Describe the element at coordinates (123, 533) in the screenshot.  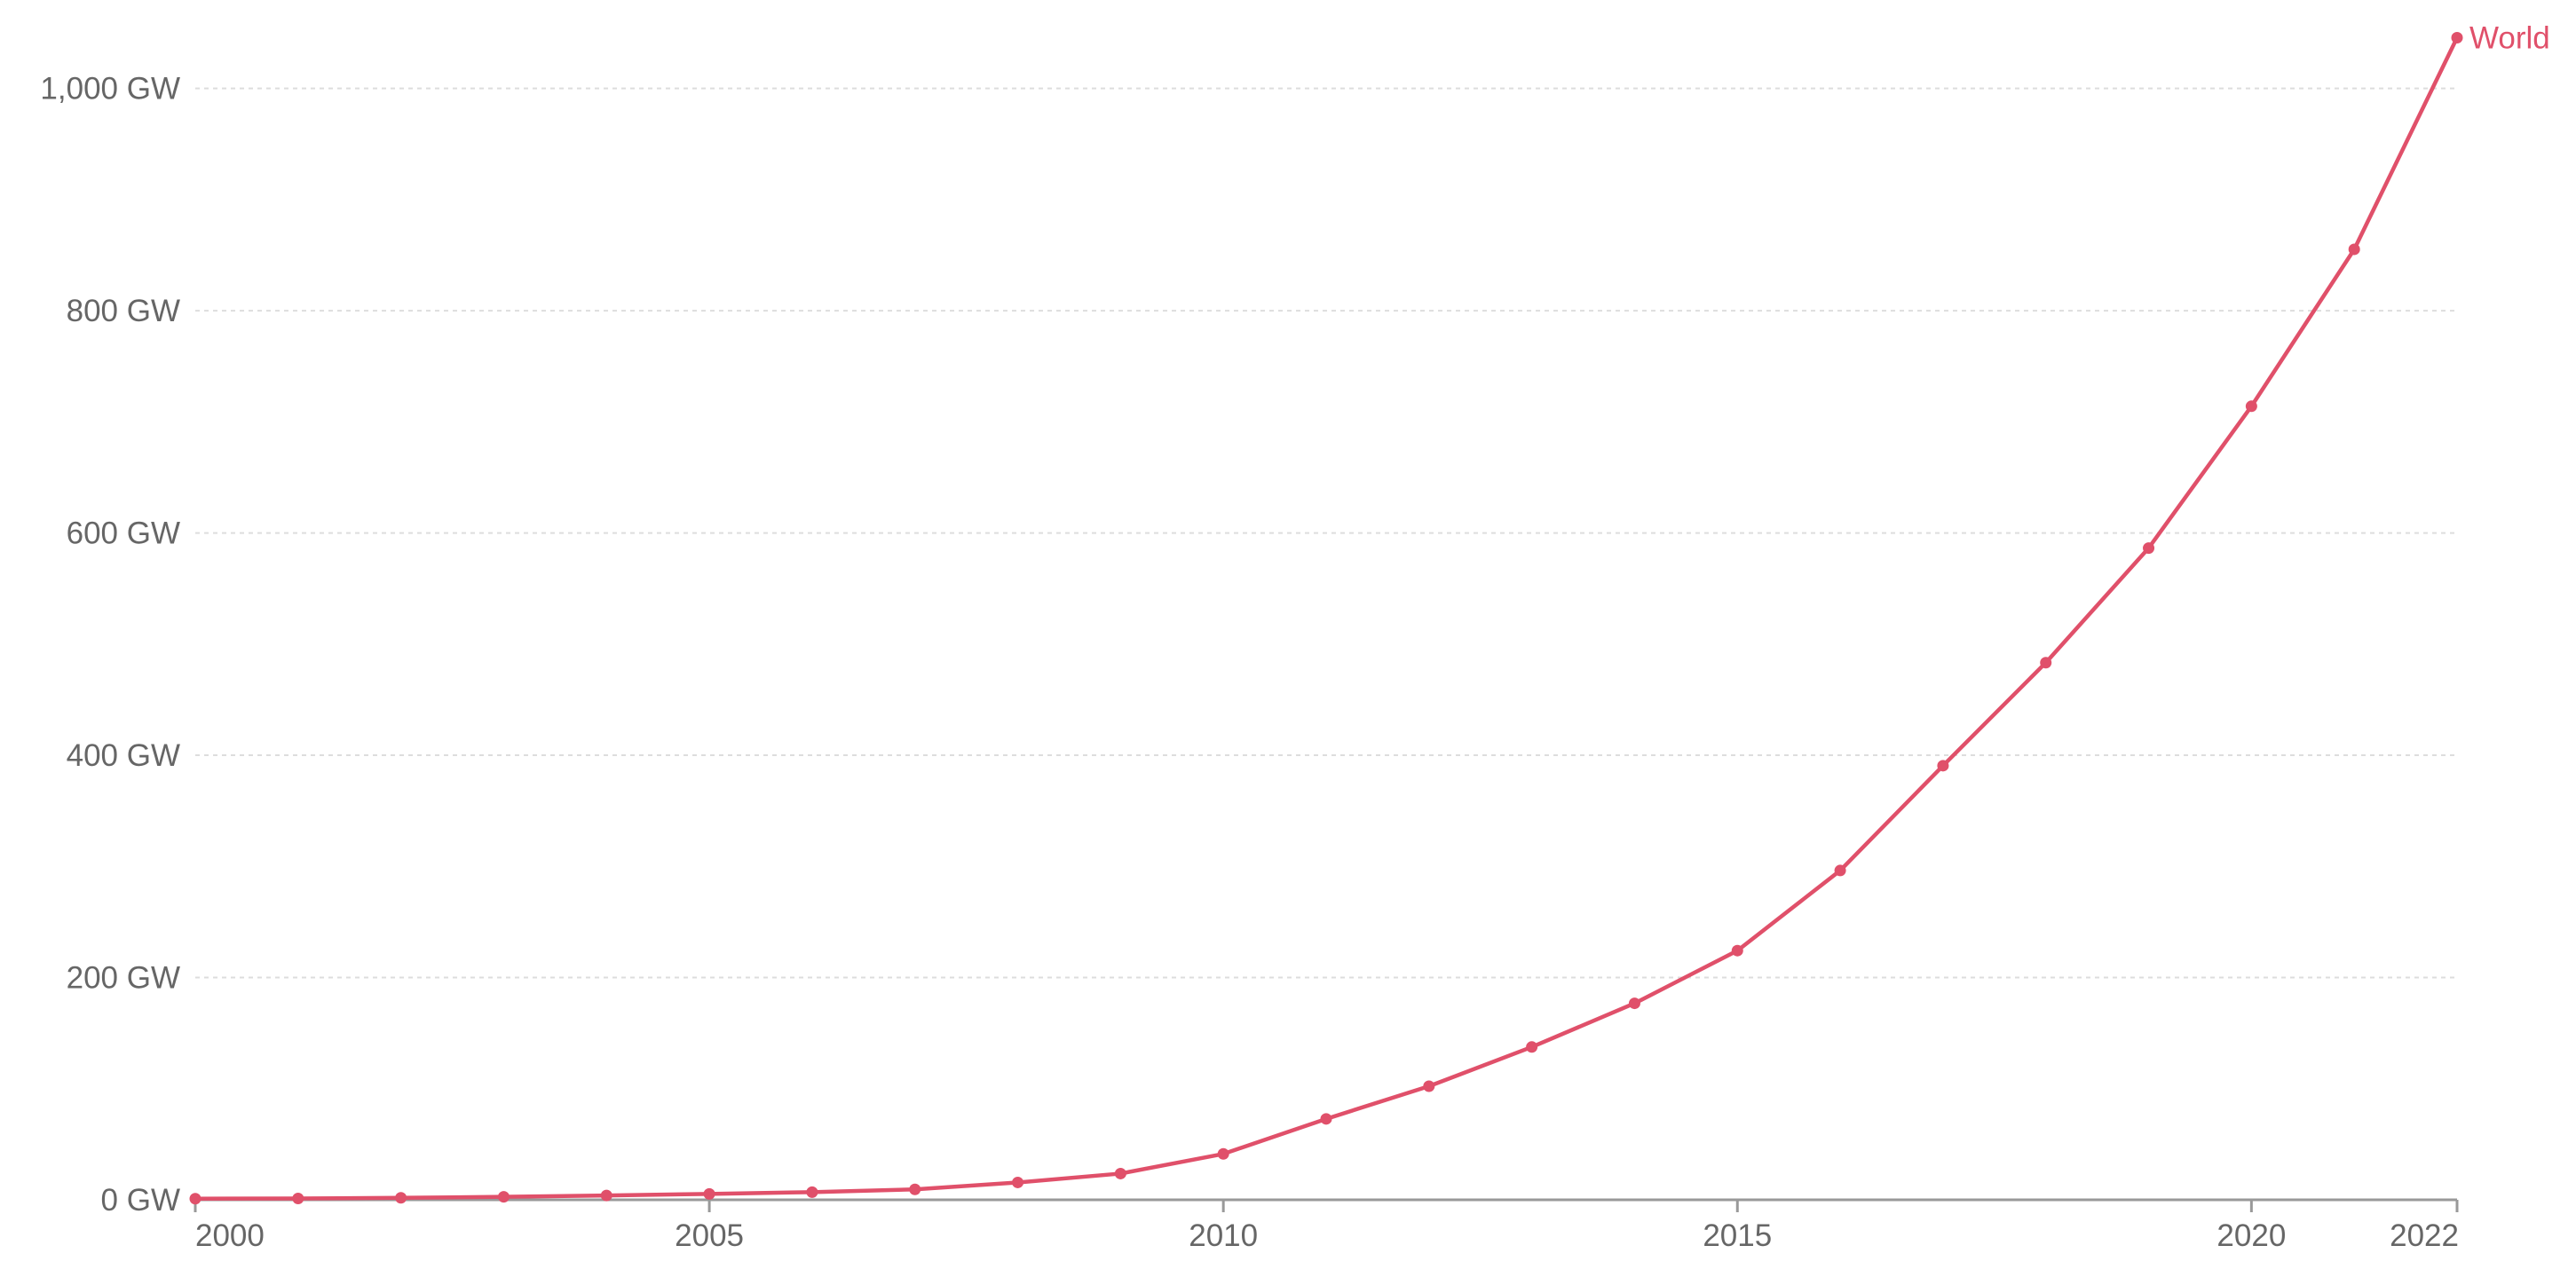
I see `y-tick-label: 600 GW` at that location.